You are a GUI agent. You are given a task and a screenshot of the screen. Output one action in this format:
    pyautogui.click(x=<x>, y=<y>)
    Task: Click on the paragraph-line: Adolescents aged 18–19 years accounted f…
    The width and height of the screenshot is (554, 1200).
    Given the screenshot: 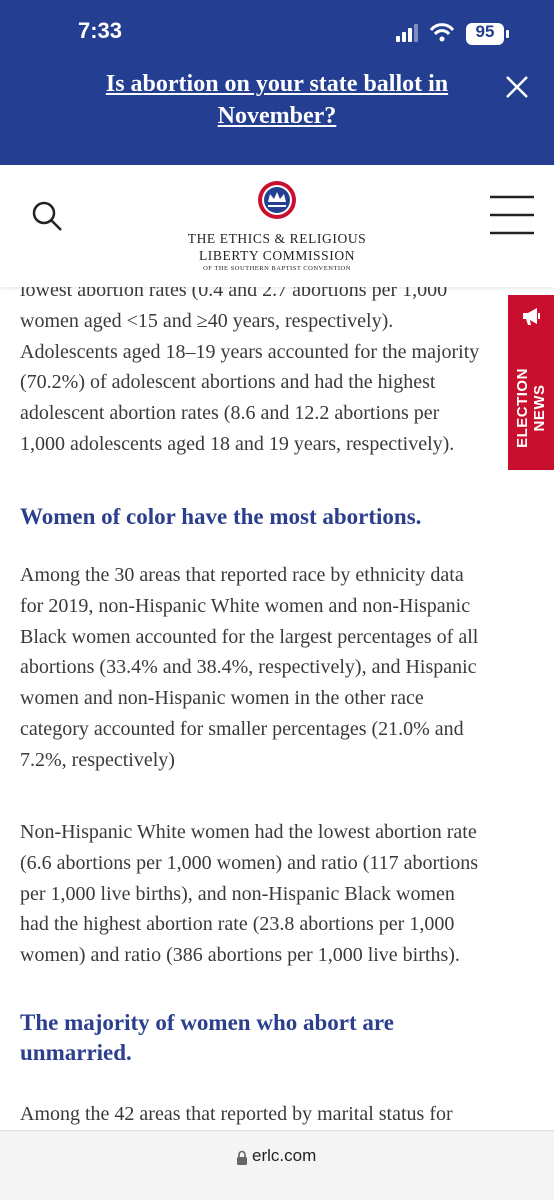 What is the action you would take?
    pyautogui.click(x=250, y=351)
    